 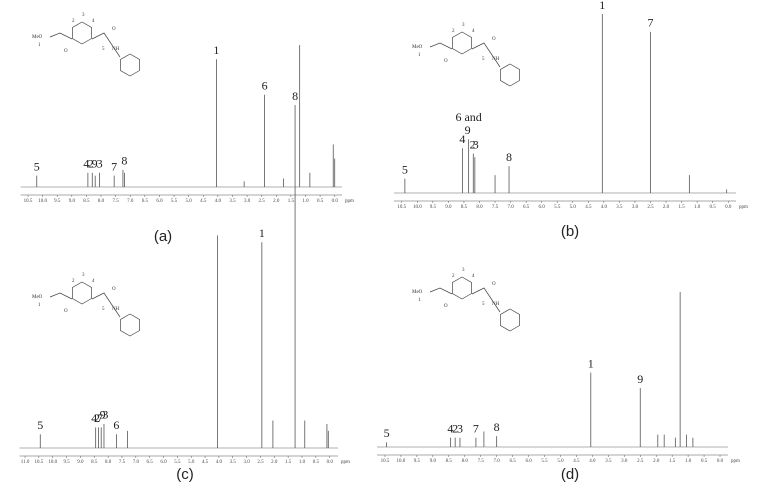 I want to click on x-tick-label: 0.0, so click(x=335, y=201).